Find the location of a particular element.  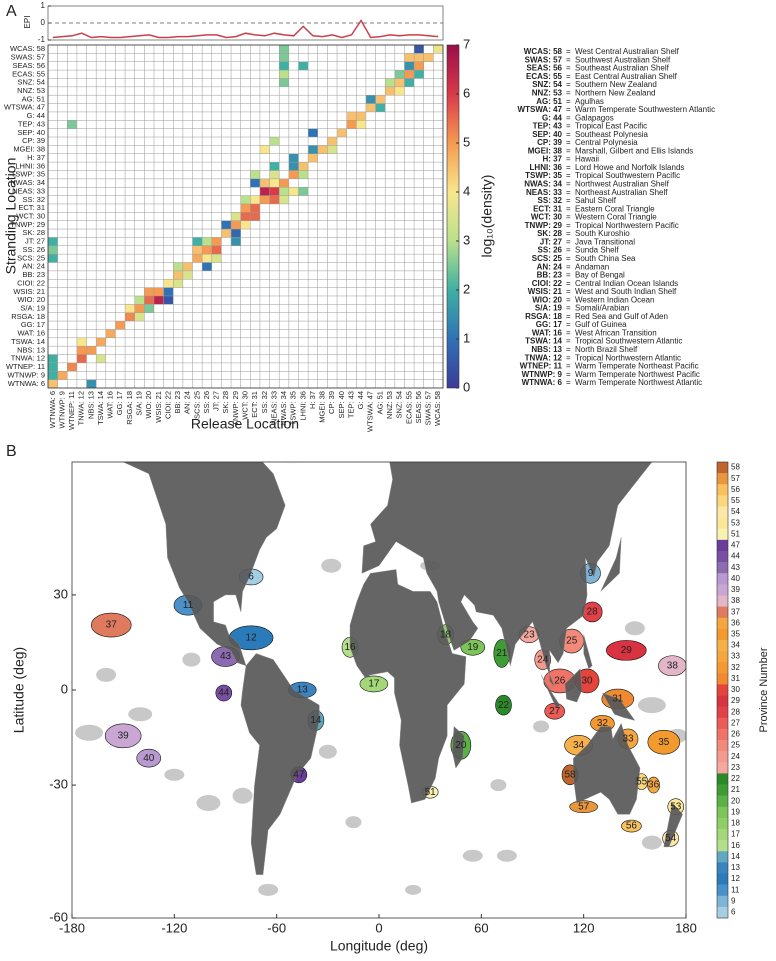

legend-code: WAT: 16 is located at coordinates (547, 332).